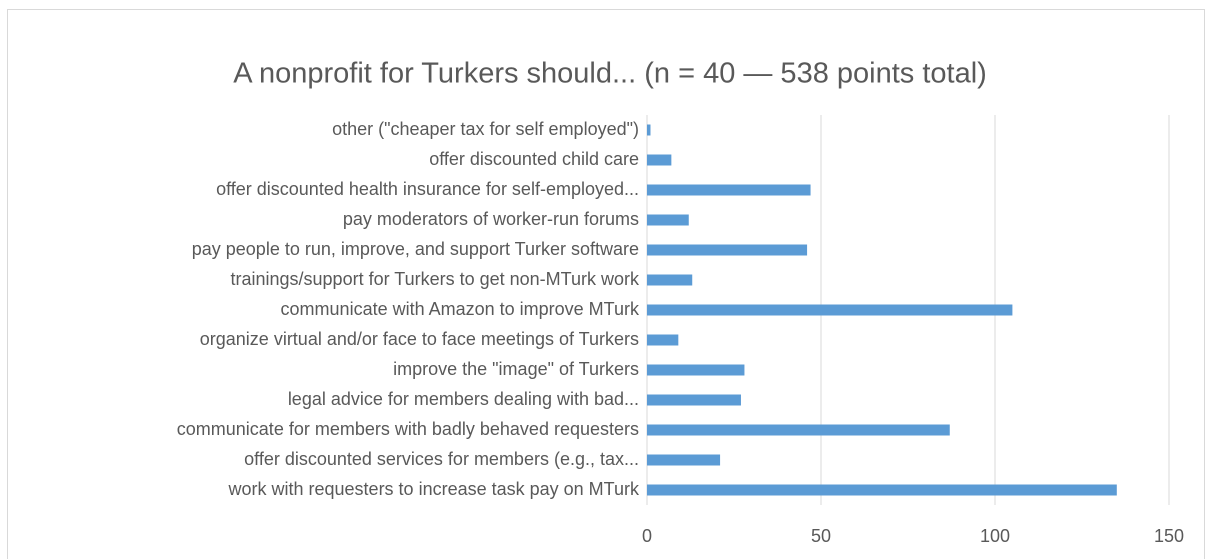 The image size is (1213, 559). What do you see at coordinates (516, 369) in the screenshot?
I see `y-tick-label: improve the "image" of Turkers` at bounding box center [516, 369].